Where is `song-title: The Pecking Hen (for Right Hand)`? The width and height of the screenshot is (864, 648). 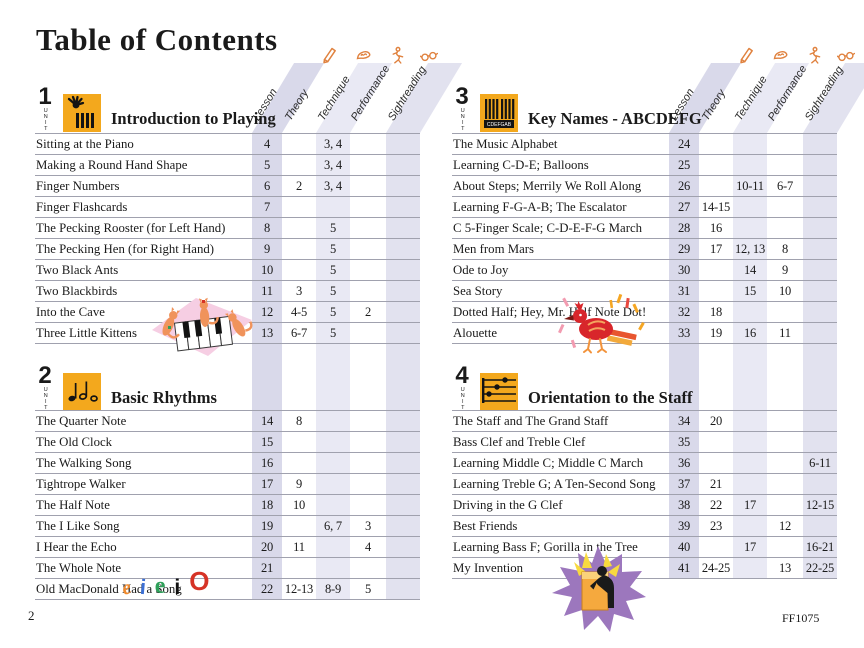 song-title: The Pecking Hen (for Right Hand) is located at coordinates (125, 248).